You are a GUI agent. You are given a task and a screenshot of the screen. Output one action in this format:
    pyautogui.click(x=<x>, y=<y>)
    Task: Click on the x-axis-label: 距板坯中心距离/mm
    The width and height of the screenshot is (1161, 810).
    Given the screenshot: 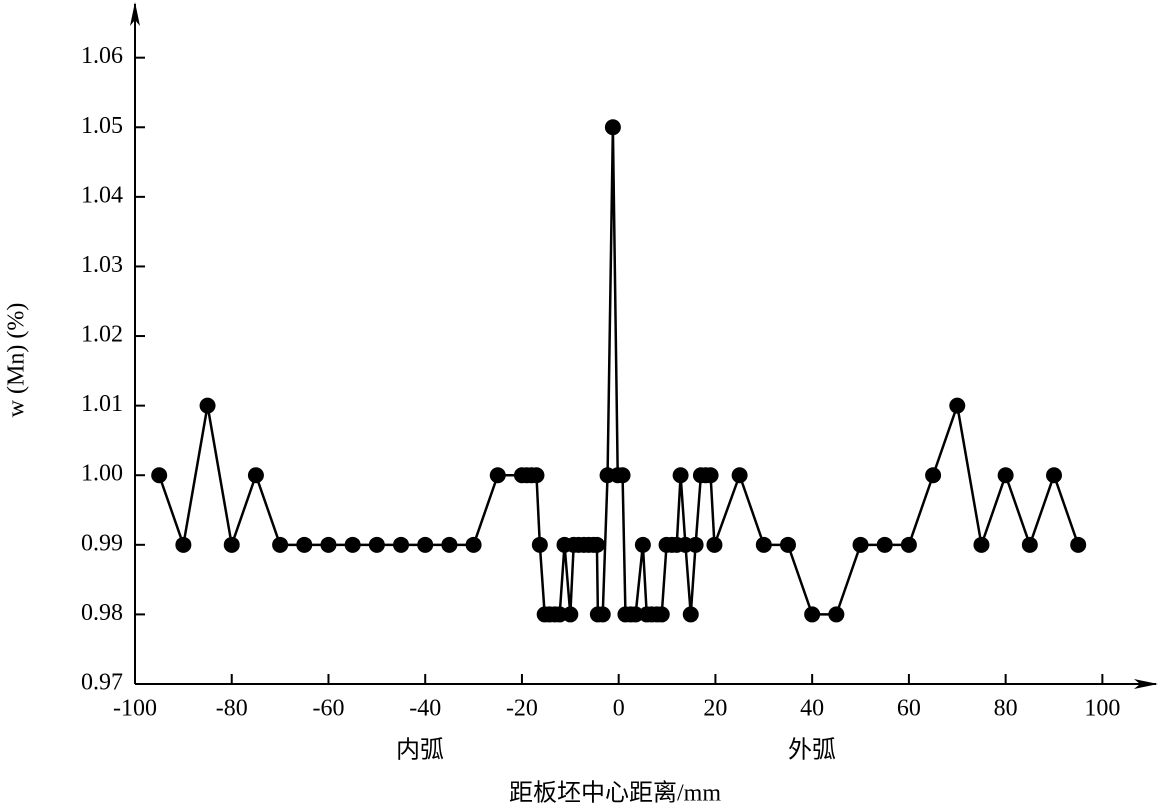 What is the action you would take?
    pyautogui.click(x=615, y=793)
    